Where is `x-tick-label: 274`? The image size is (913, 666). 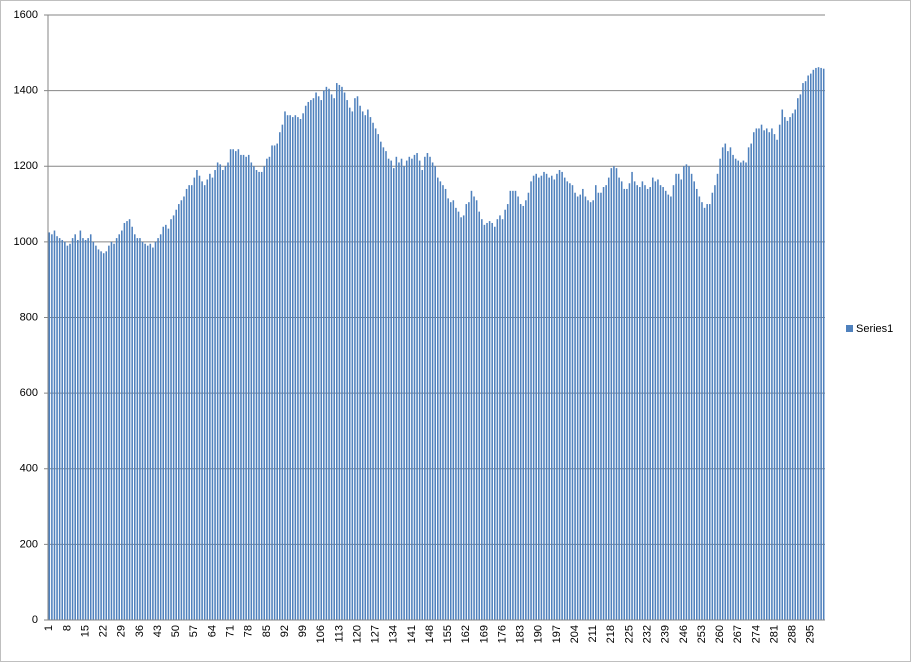
x-tick-label: 274 is located at coordinates (756, 634).